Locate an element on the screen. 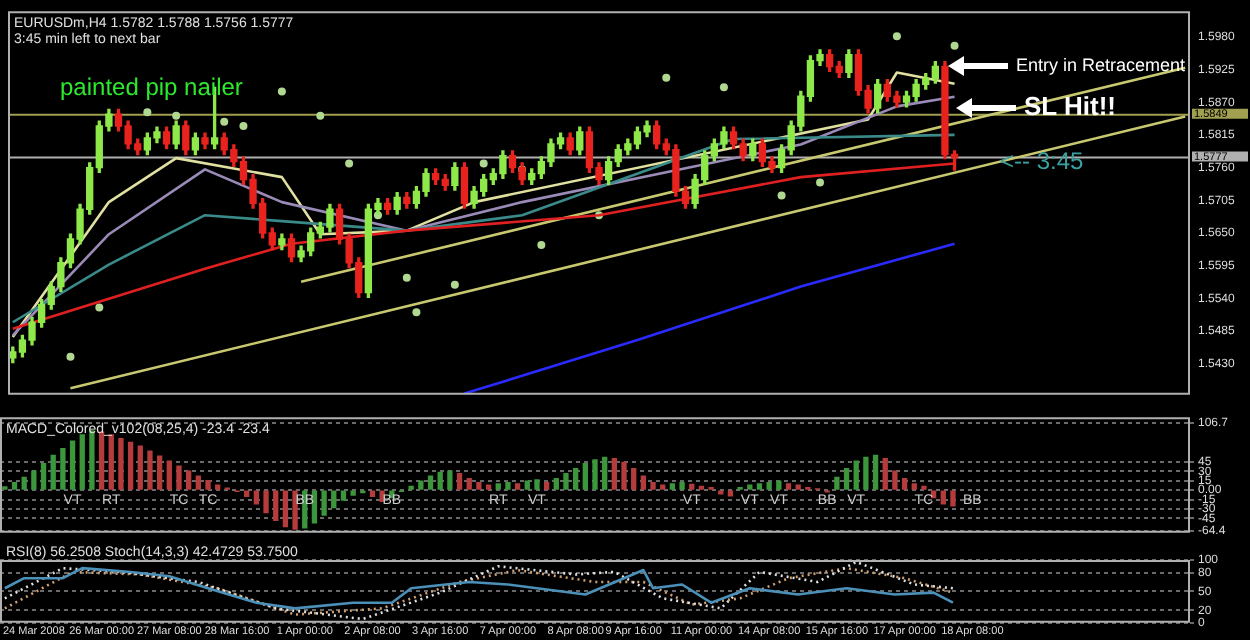 The image size is (1250, 640). annotation: painted pip nailer is located at coordinates (151, 86).